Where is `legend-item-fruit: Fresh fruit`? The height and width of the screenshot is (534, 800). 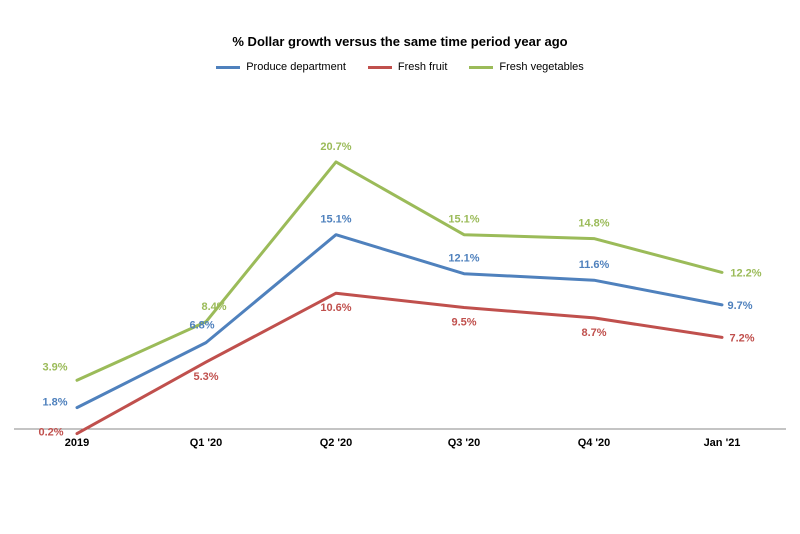
legend-item-fruit: Fresh fruit is located at coordinates (407, 67).